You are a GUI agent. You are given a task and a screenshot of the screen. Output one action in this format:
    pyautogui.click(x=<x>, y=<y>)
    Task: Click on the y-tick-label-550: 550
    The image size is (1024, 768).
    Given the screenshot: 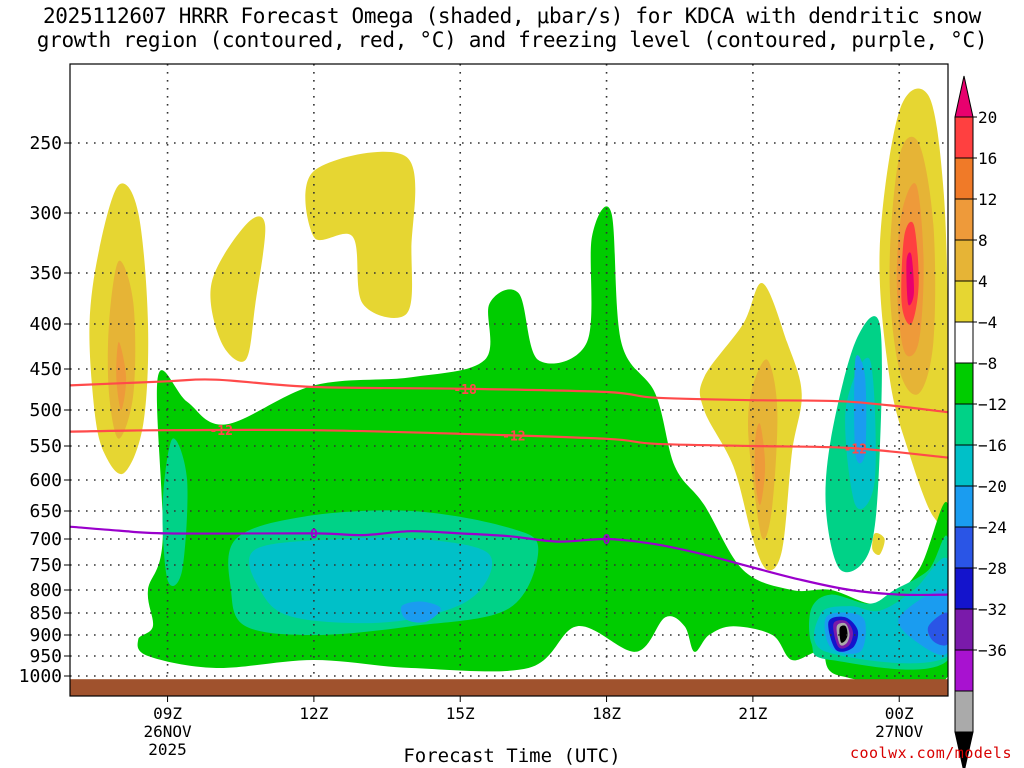 What is the action you would take?
    pyautogui.click(x=45, y=446)
    